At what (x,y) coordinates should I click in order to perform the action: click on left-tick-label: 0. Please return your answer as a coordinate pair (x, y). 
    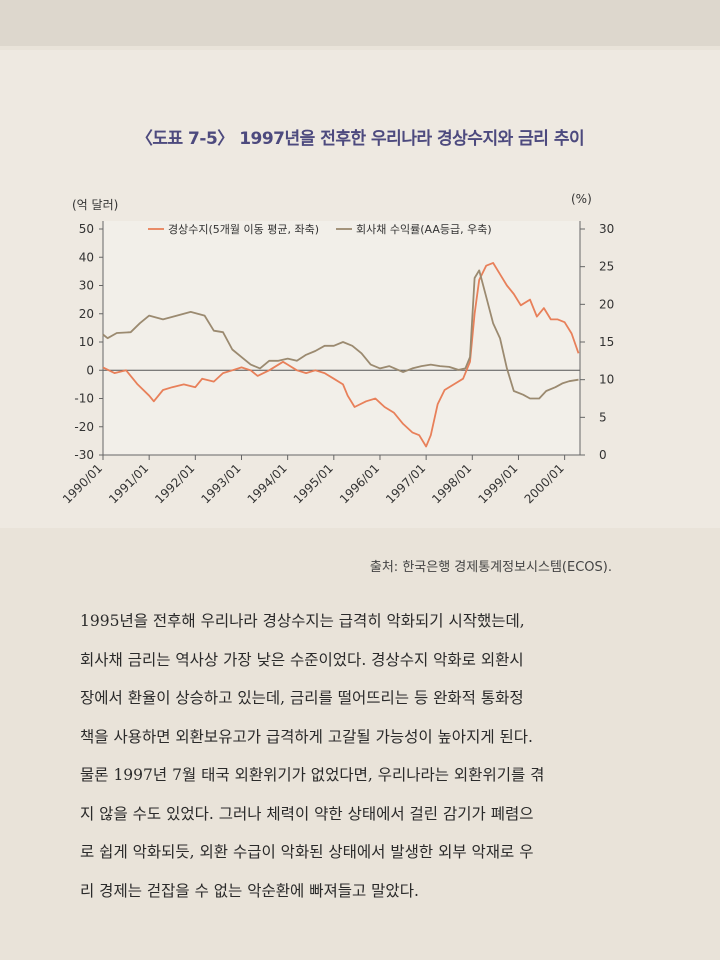
    Looking at the image, I should click on (90, 370).